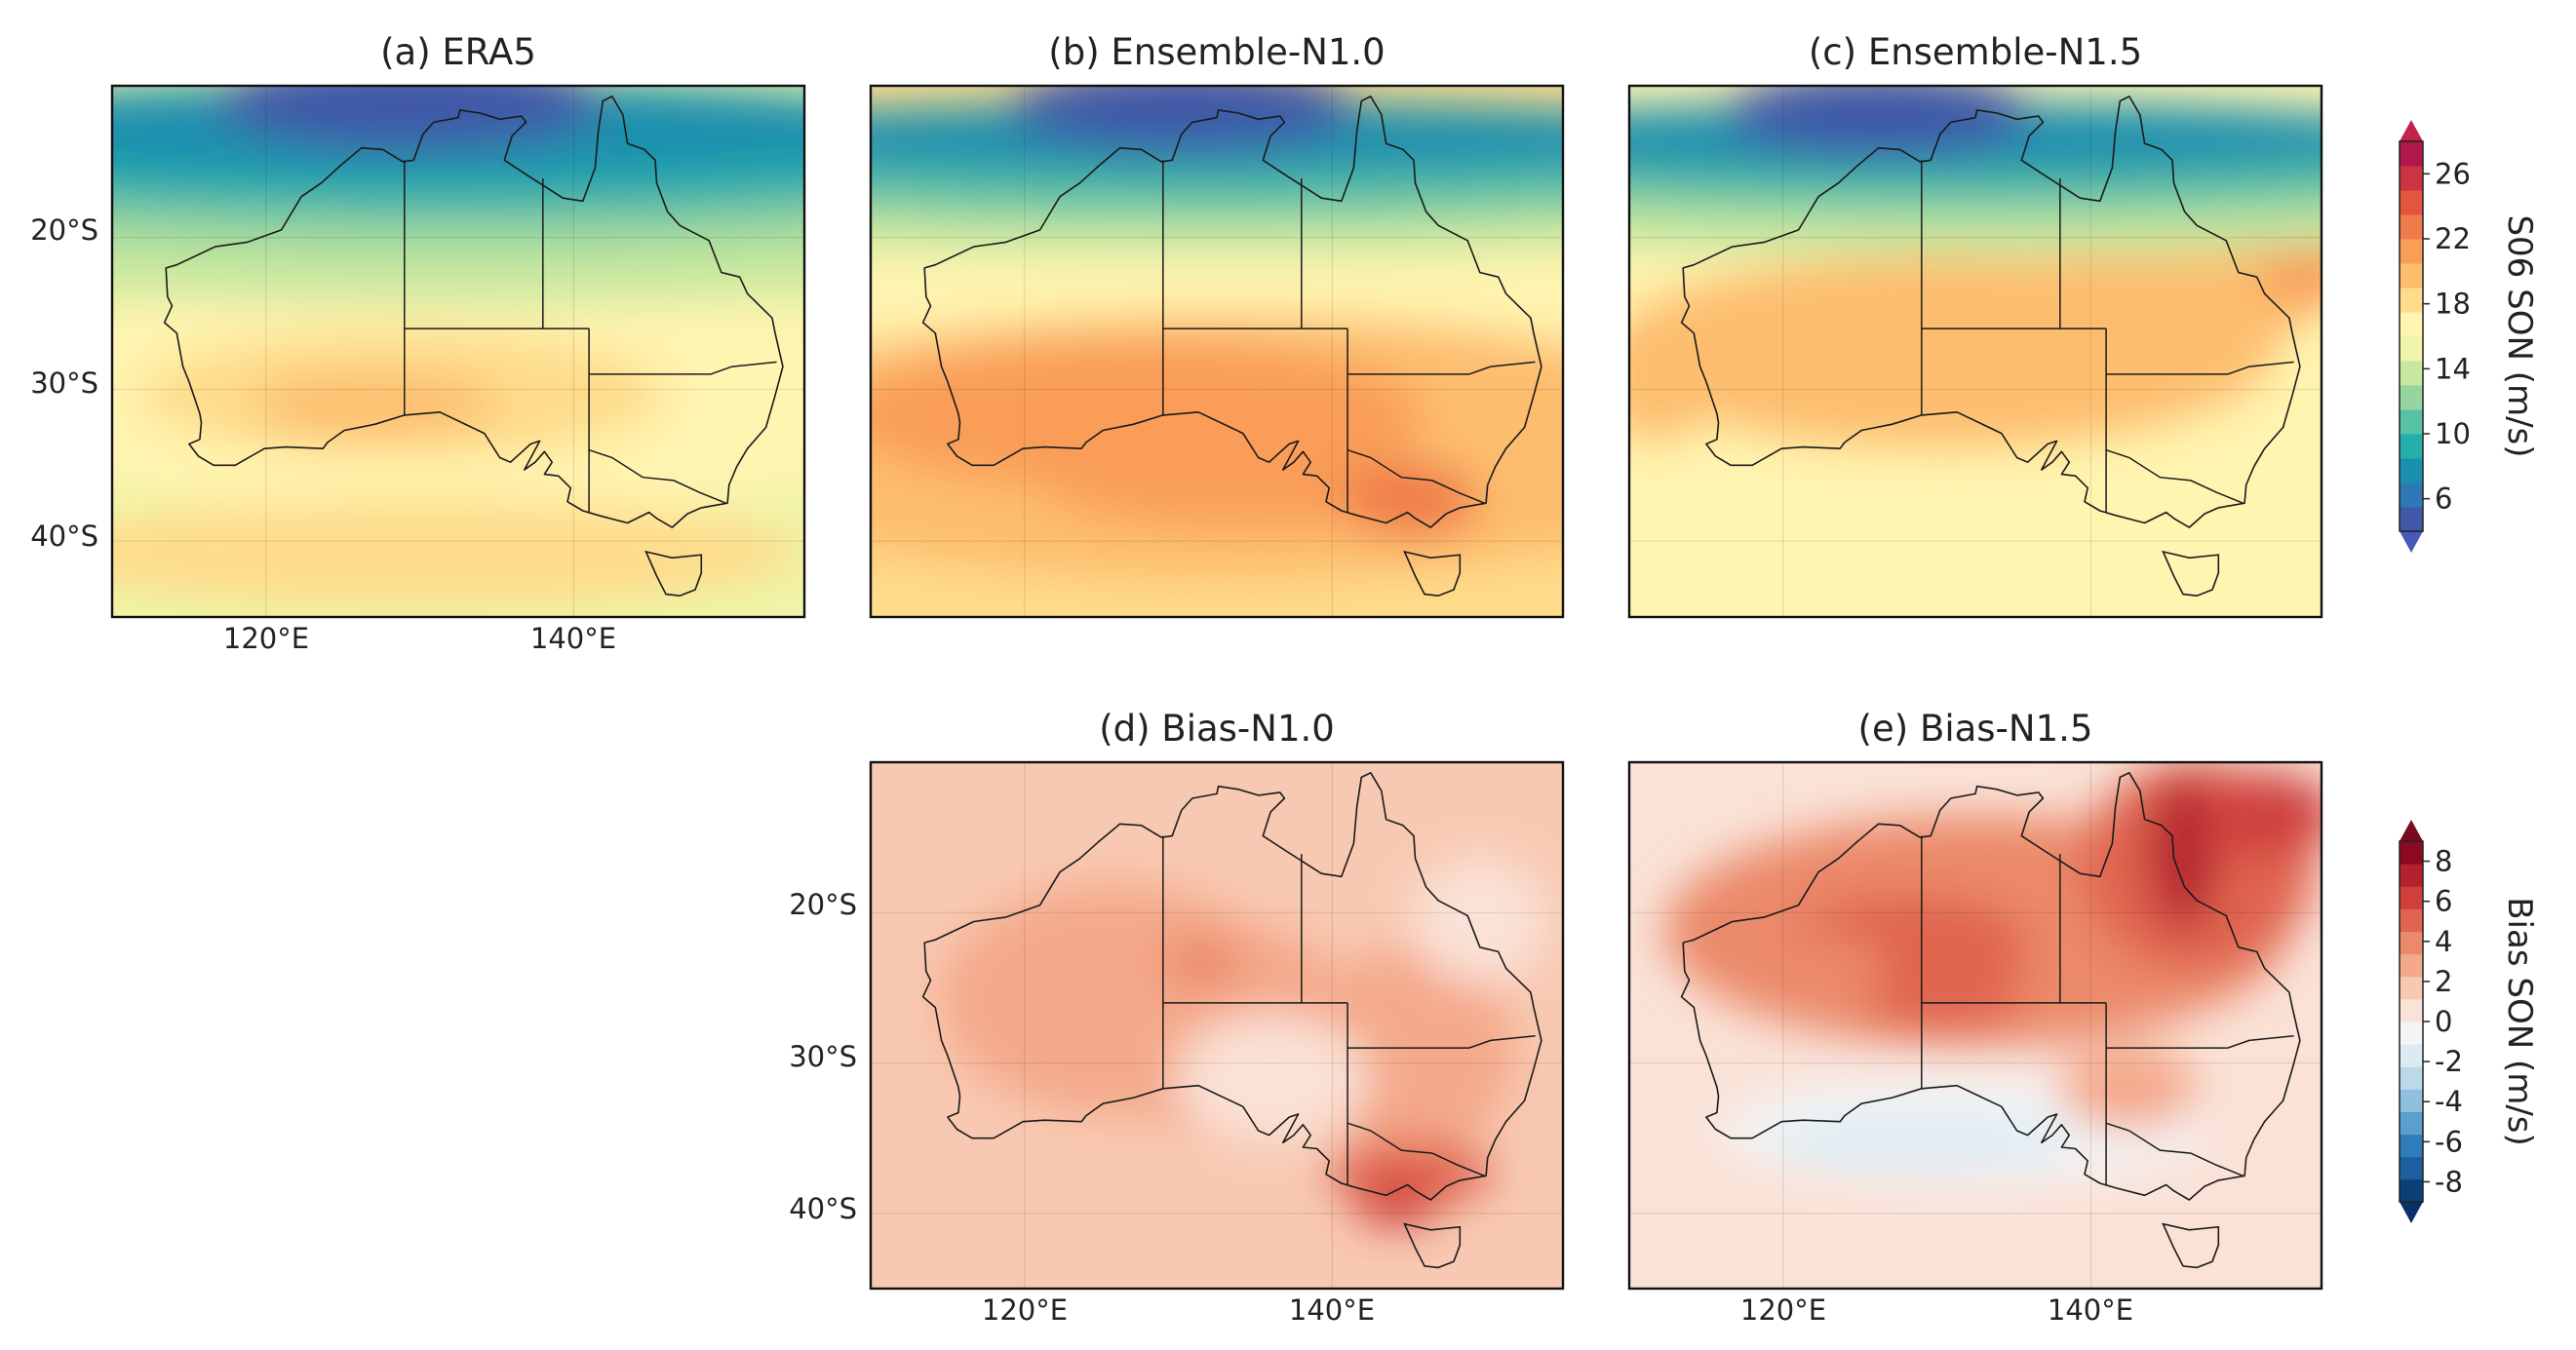 This screenshot has width=2576, height=1350. What do you see at coordinates (823, 904) in the screenshot?
I see `lat-tick-20s: 20°S` at bounding box center [823, 904].